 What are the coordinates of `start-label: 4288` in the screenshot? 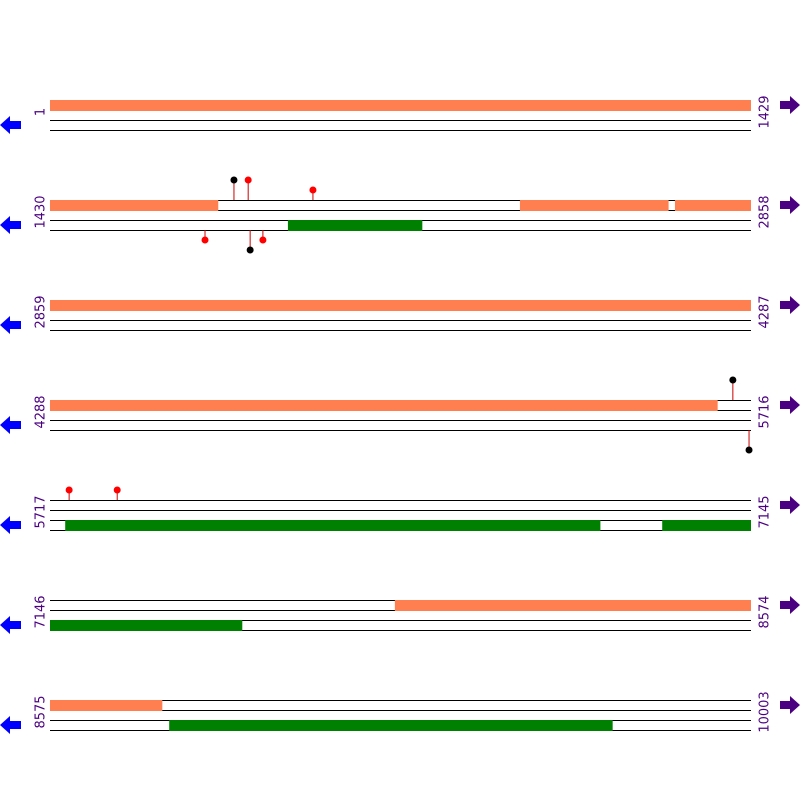 It's located at (41, 411).